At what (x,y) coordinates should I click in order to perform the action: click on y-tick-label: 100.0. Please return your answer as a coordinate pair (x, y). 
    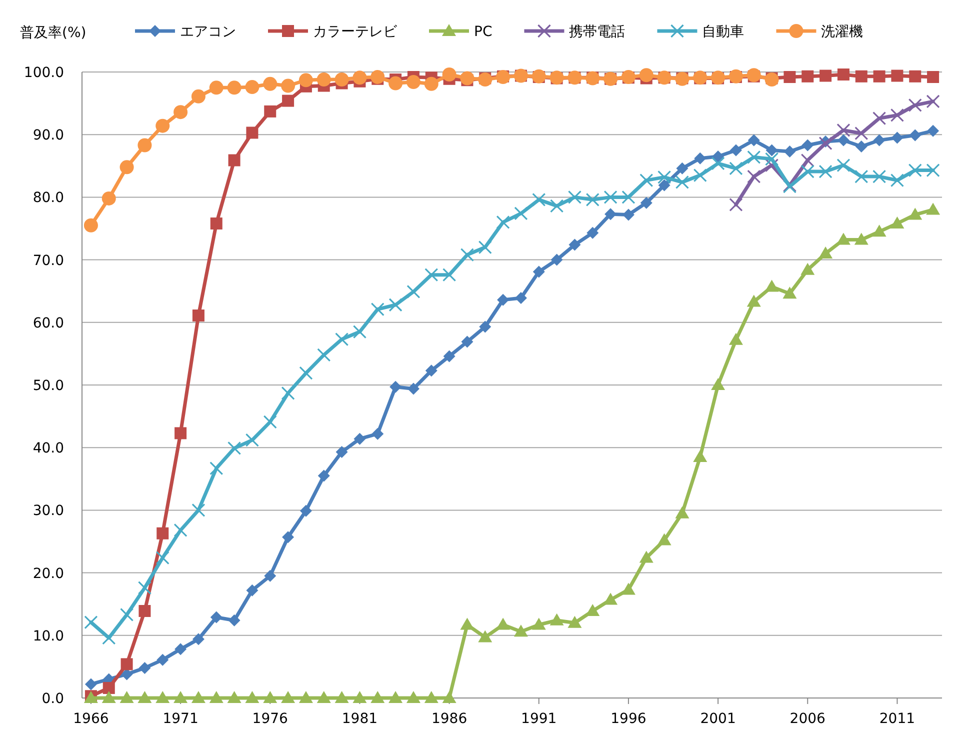
    Looking at the image, I should click on (44, 73).